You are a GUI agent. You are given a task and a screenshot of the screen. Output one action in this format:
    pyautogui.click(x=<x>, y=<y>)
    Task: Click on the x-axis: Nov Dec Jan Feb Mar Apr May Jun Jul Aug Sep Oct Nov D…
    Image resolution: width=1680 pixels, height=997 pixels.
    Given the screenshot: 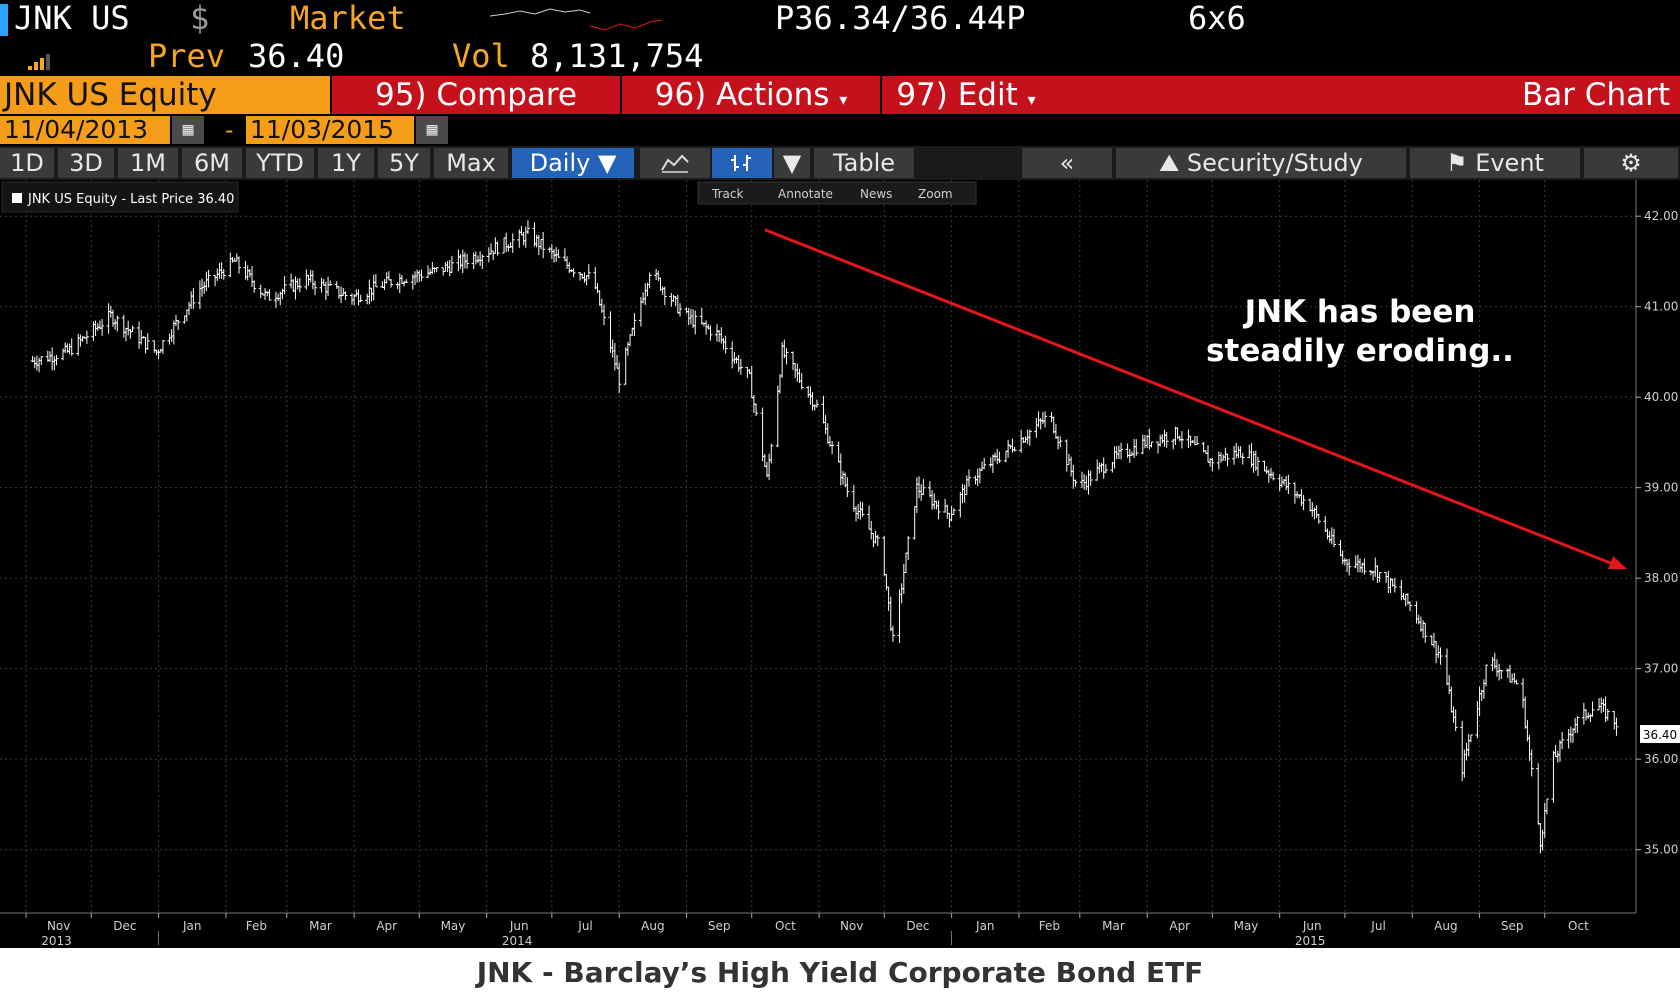 What is the action you would take?
    pyautogui.click(x=807, y=929)
    